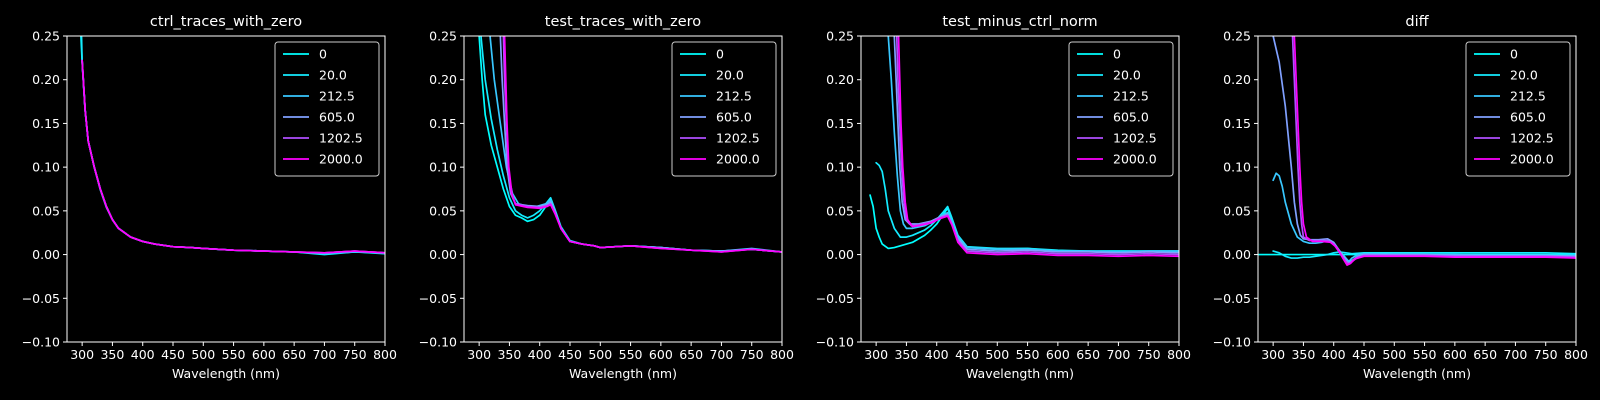  I want to click on y-tick-label: 0.25, so click(1237, 36).